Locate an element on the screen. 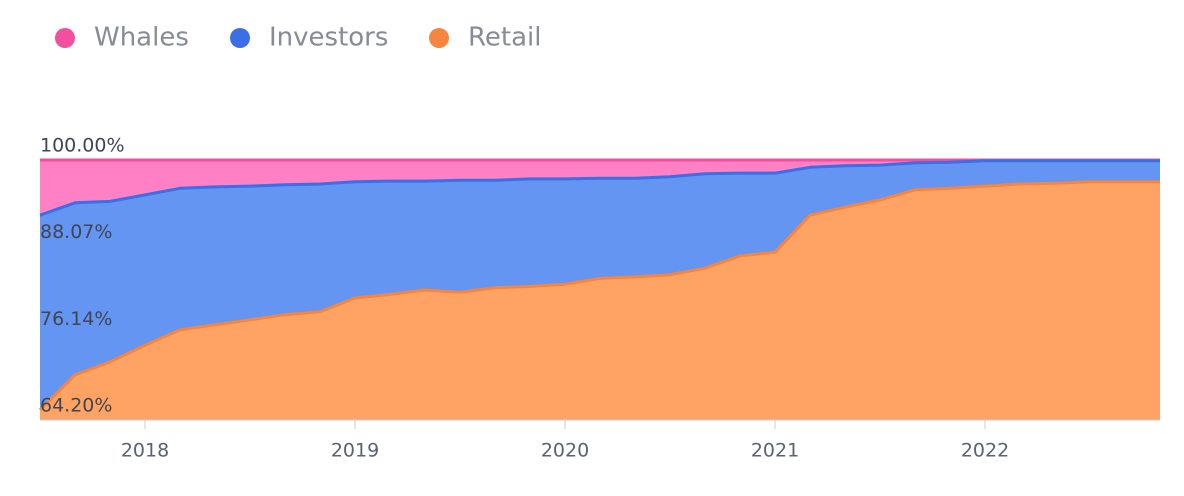 The image size is (1184, 496). x-tick-label: 2020 is located at coordinates (565, 451).